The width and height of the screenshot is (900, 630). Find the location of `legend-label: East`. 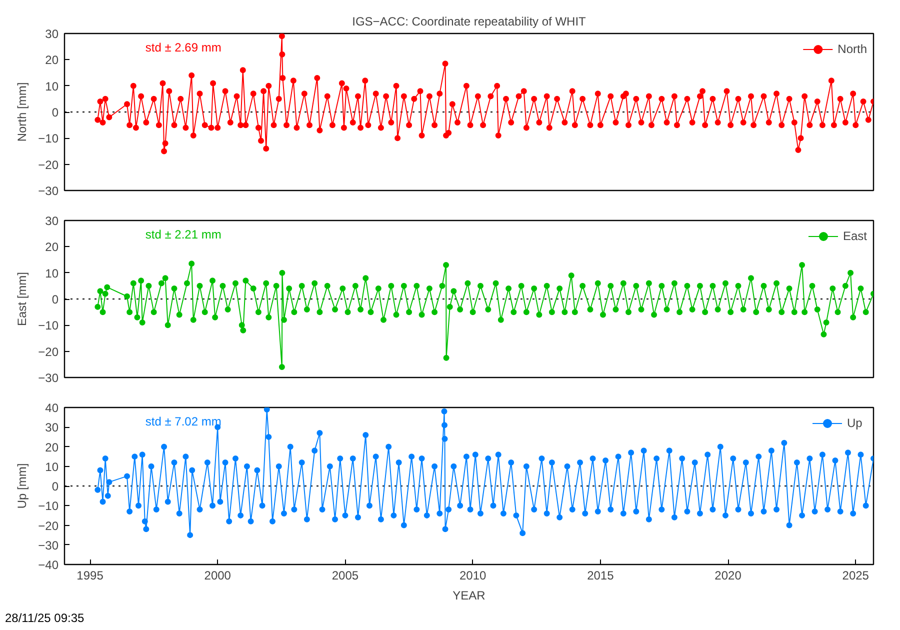

legend-label: East is located at coordinates (854, 236).